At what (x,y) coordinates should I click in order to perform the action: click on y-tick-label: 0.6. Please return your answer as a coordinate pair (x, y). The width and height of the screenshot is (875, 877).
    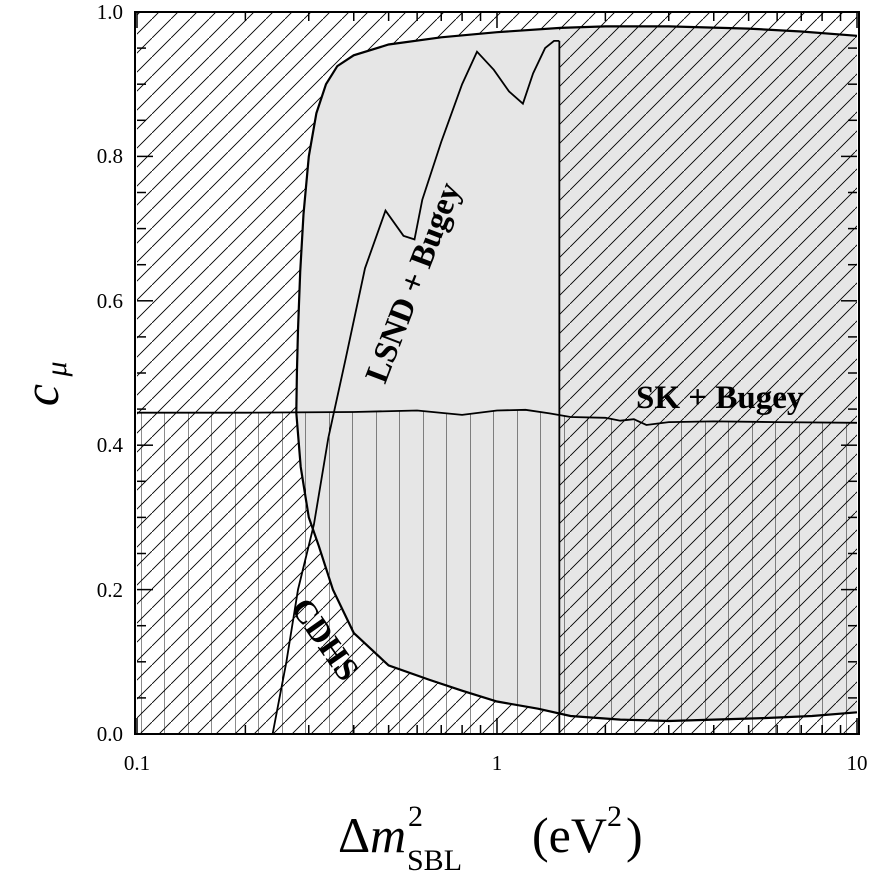
    Looking at the image, I should click on (110, 301).